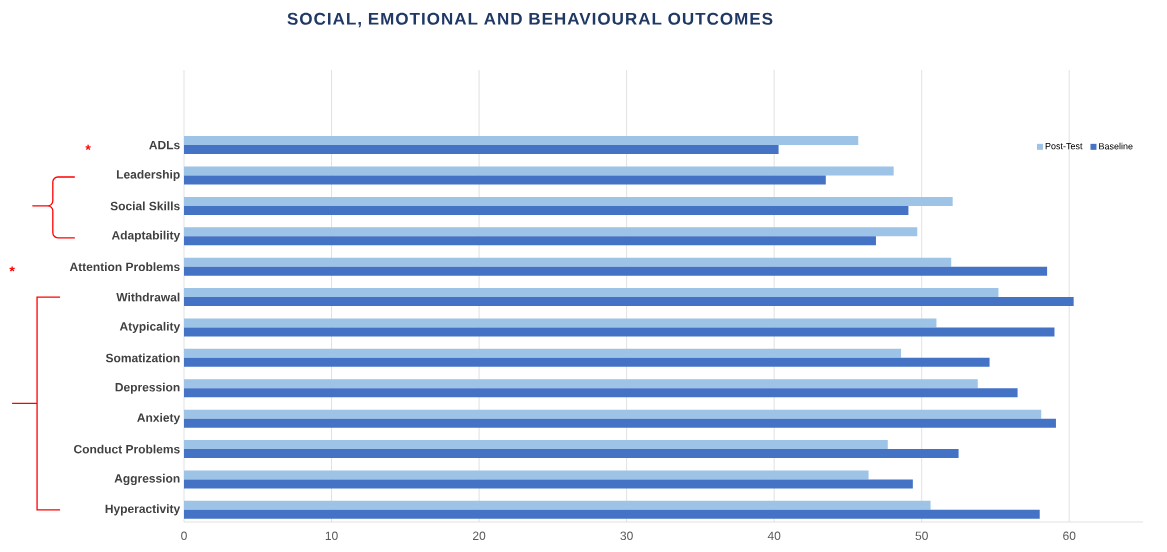 This screenshot has height=552, width=1167. Describe the element at coordinates (159, 419) in the screenshot. I see `y-tick-label: Anxiety` at that location.